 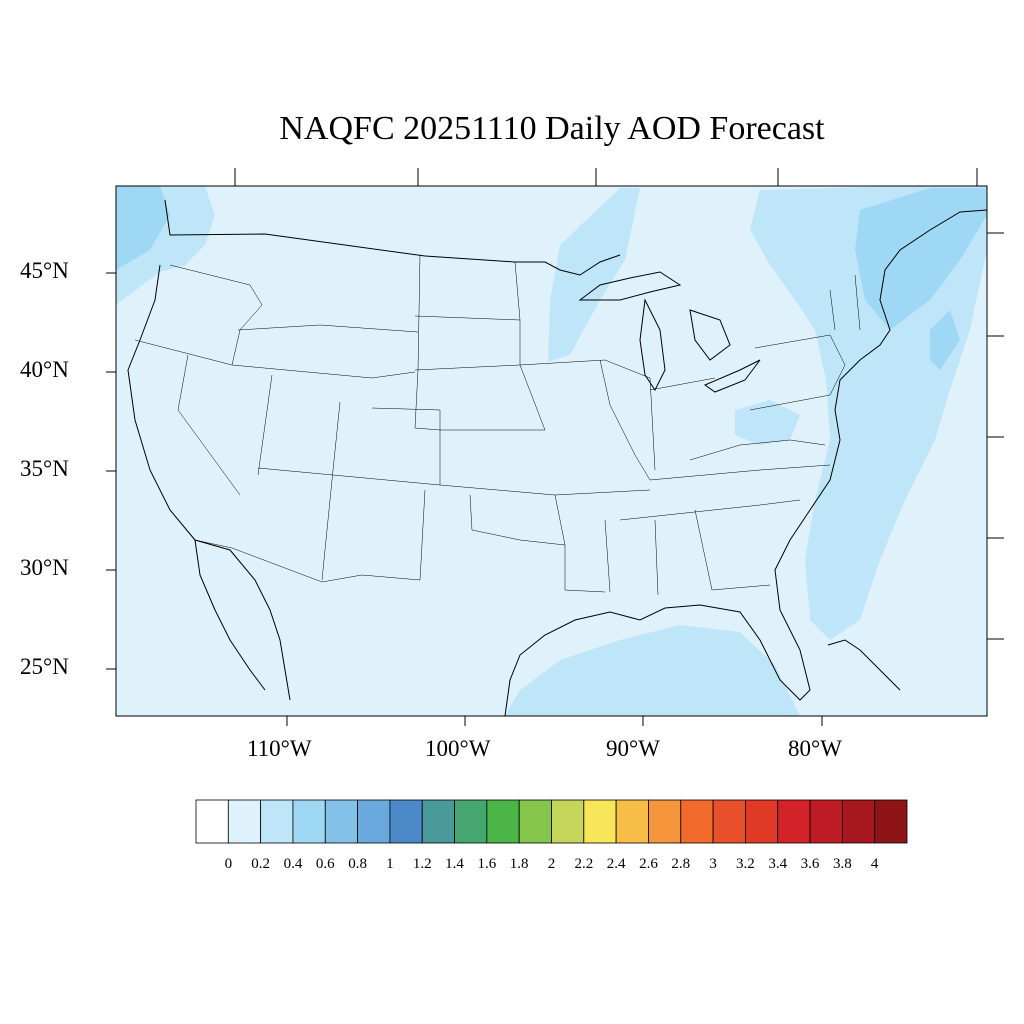 I want to click on longitude-label-90w: 90°W, so click(x=633, y=748).